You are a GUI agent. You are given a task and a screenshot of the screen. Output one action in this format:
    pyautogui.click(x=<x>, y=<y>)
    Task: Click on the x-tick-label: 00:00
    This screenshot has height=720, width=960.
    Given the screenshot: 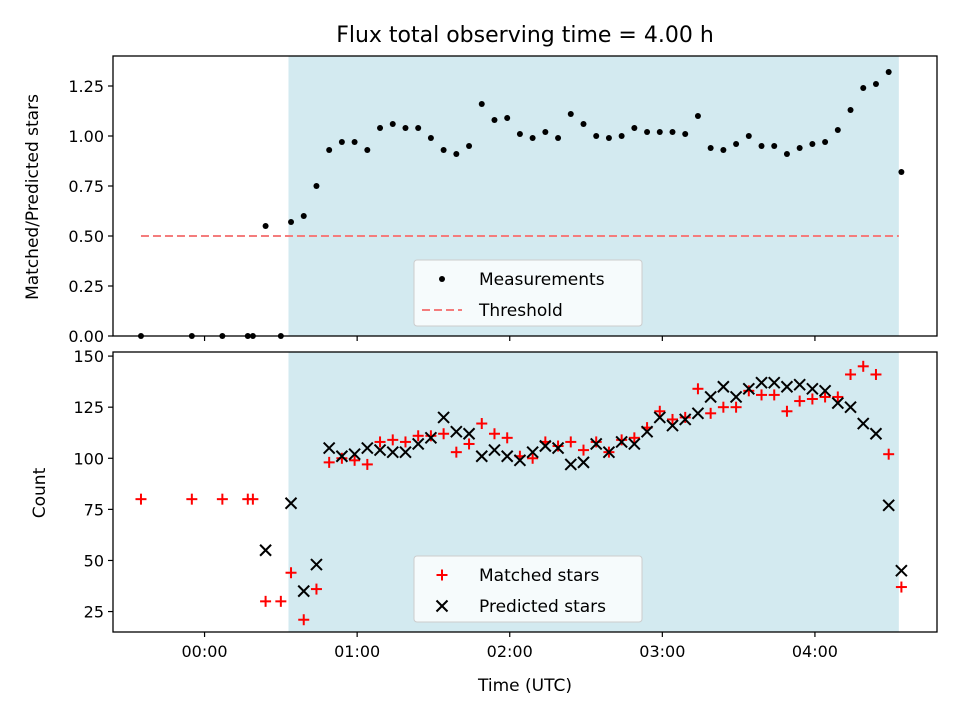 What is the action you would take?
    pyautogui.click(x=205, y=651)
    